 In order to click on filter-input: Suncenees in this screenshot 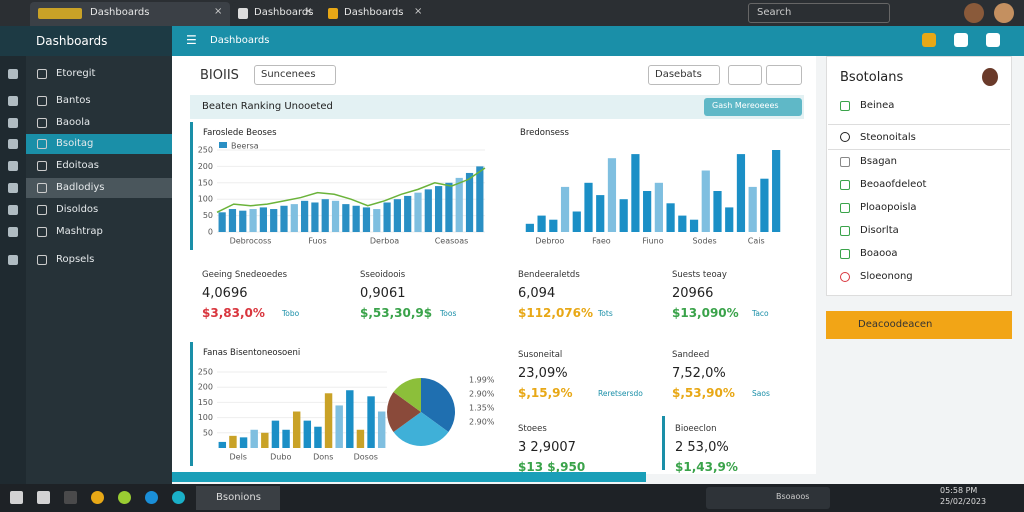, I will do `click(295, 75)`.